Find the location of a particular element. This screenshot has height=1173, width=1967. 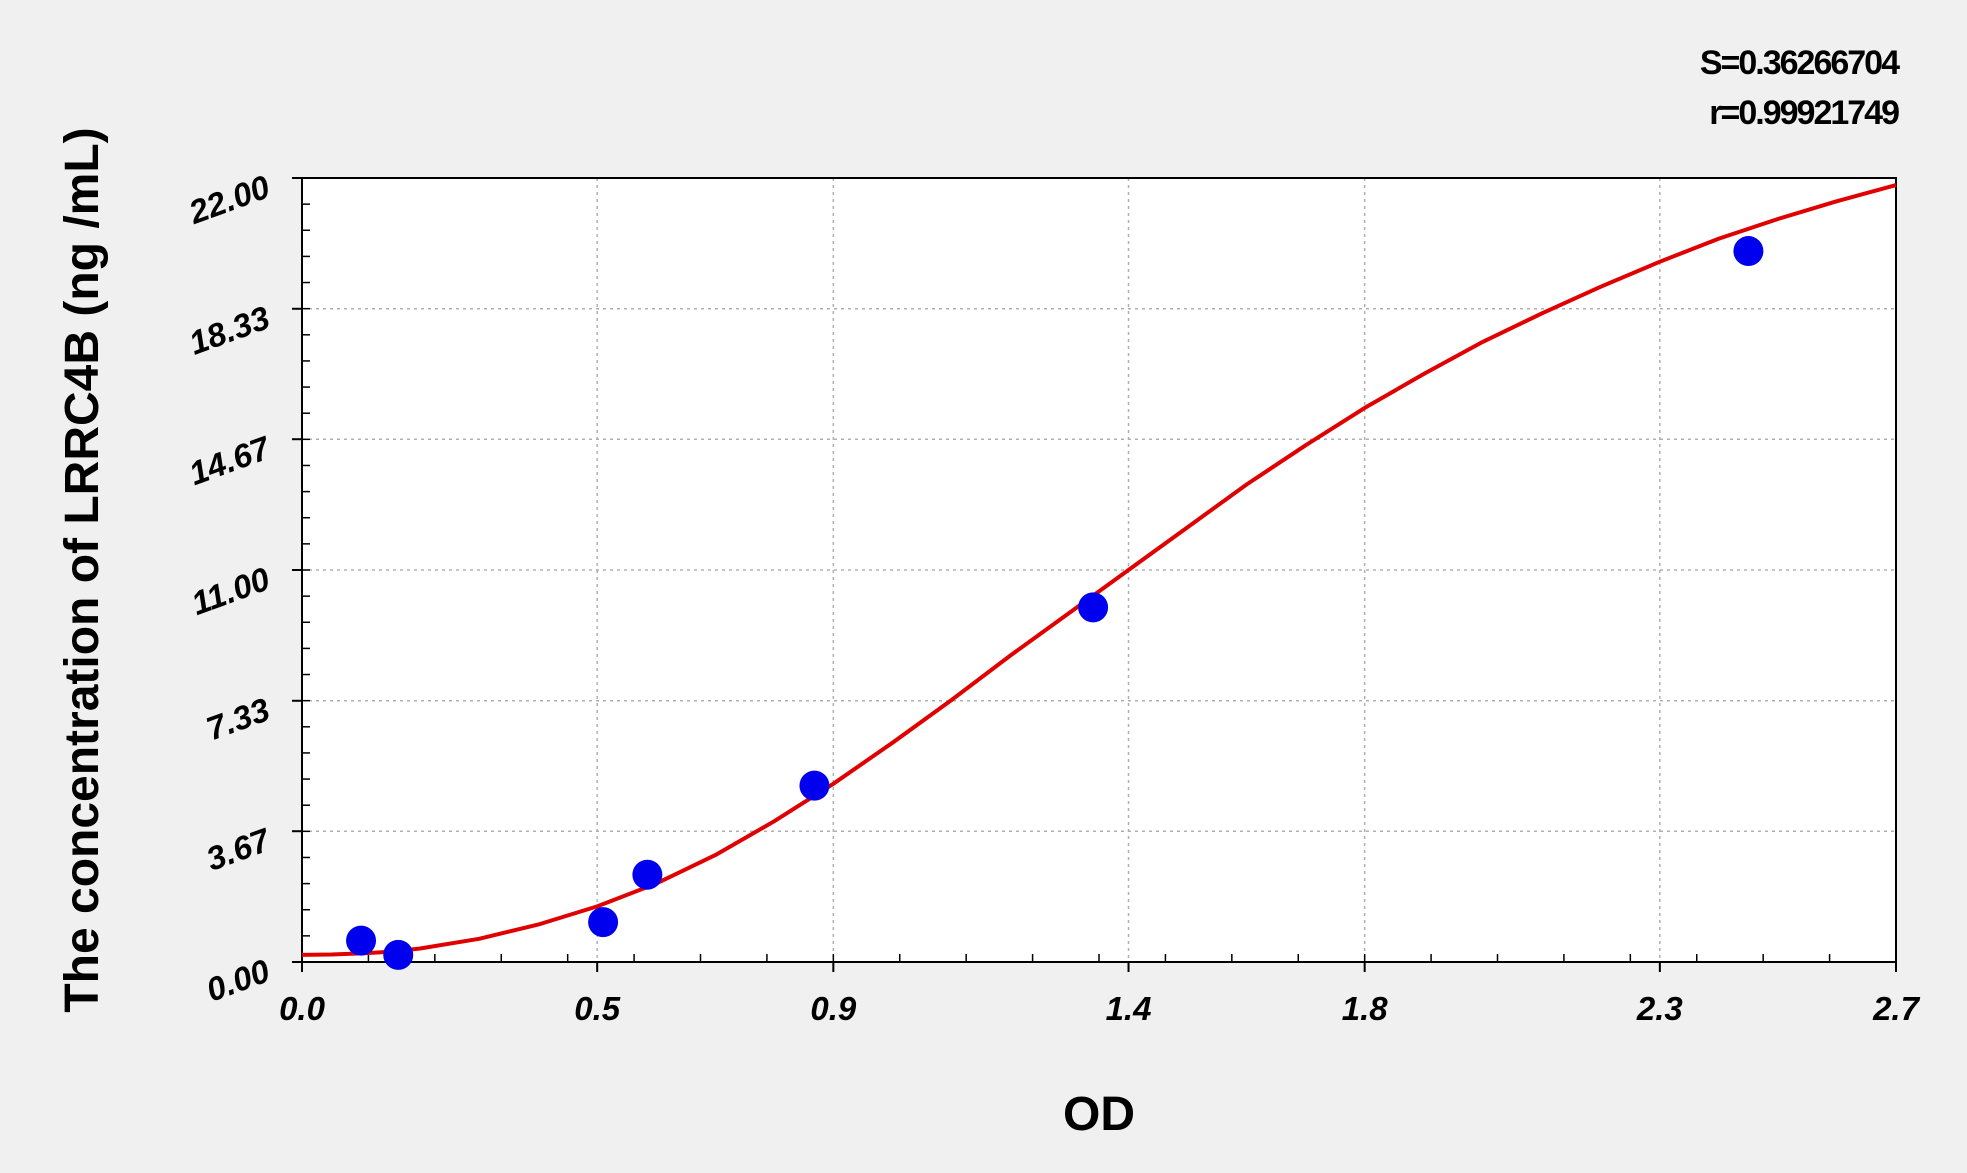

y-axis-title: The concentration of LRRC4B (ng /mL) is located at coordinates (82, 569).